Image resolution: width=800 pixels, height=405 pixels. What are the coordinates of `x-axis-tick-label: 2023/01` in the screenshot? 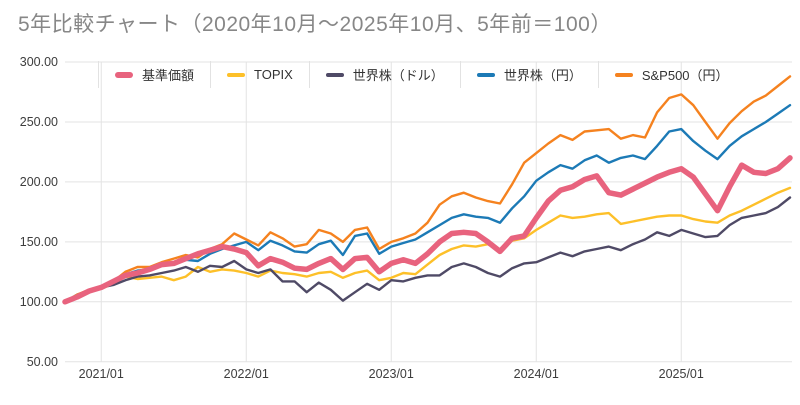 It's located at (391, 374).